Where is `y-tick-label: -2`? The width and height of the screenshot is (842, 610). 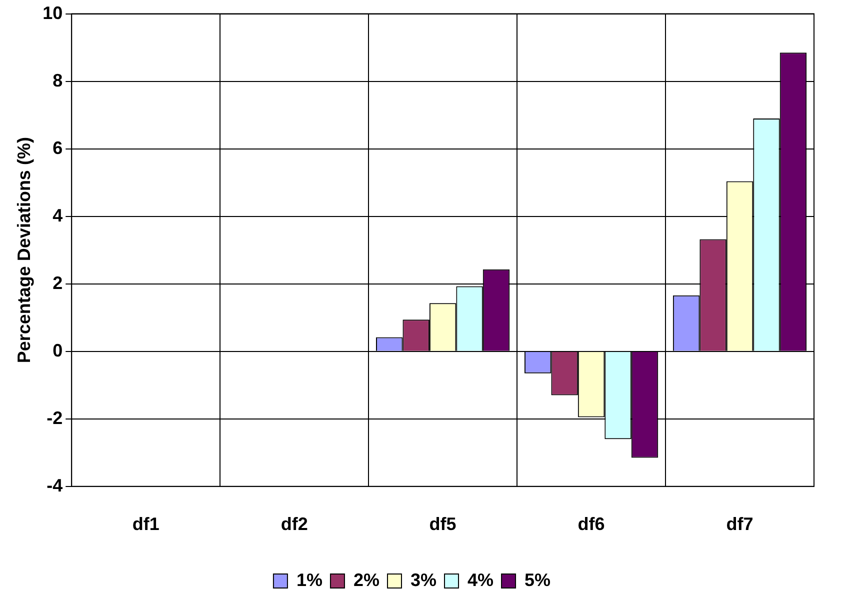
y-tick-label: -2 is located at coordinates (54, 418).